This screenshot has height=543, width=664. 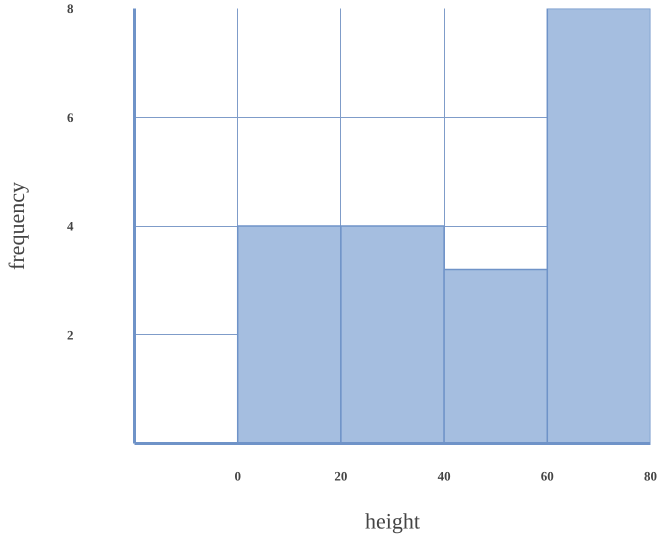 What do you see at coordinates (70, 334) in the screenshot?
I see `y-tick-label: 2` at bounding box center [70, 334].